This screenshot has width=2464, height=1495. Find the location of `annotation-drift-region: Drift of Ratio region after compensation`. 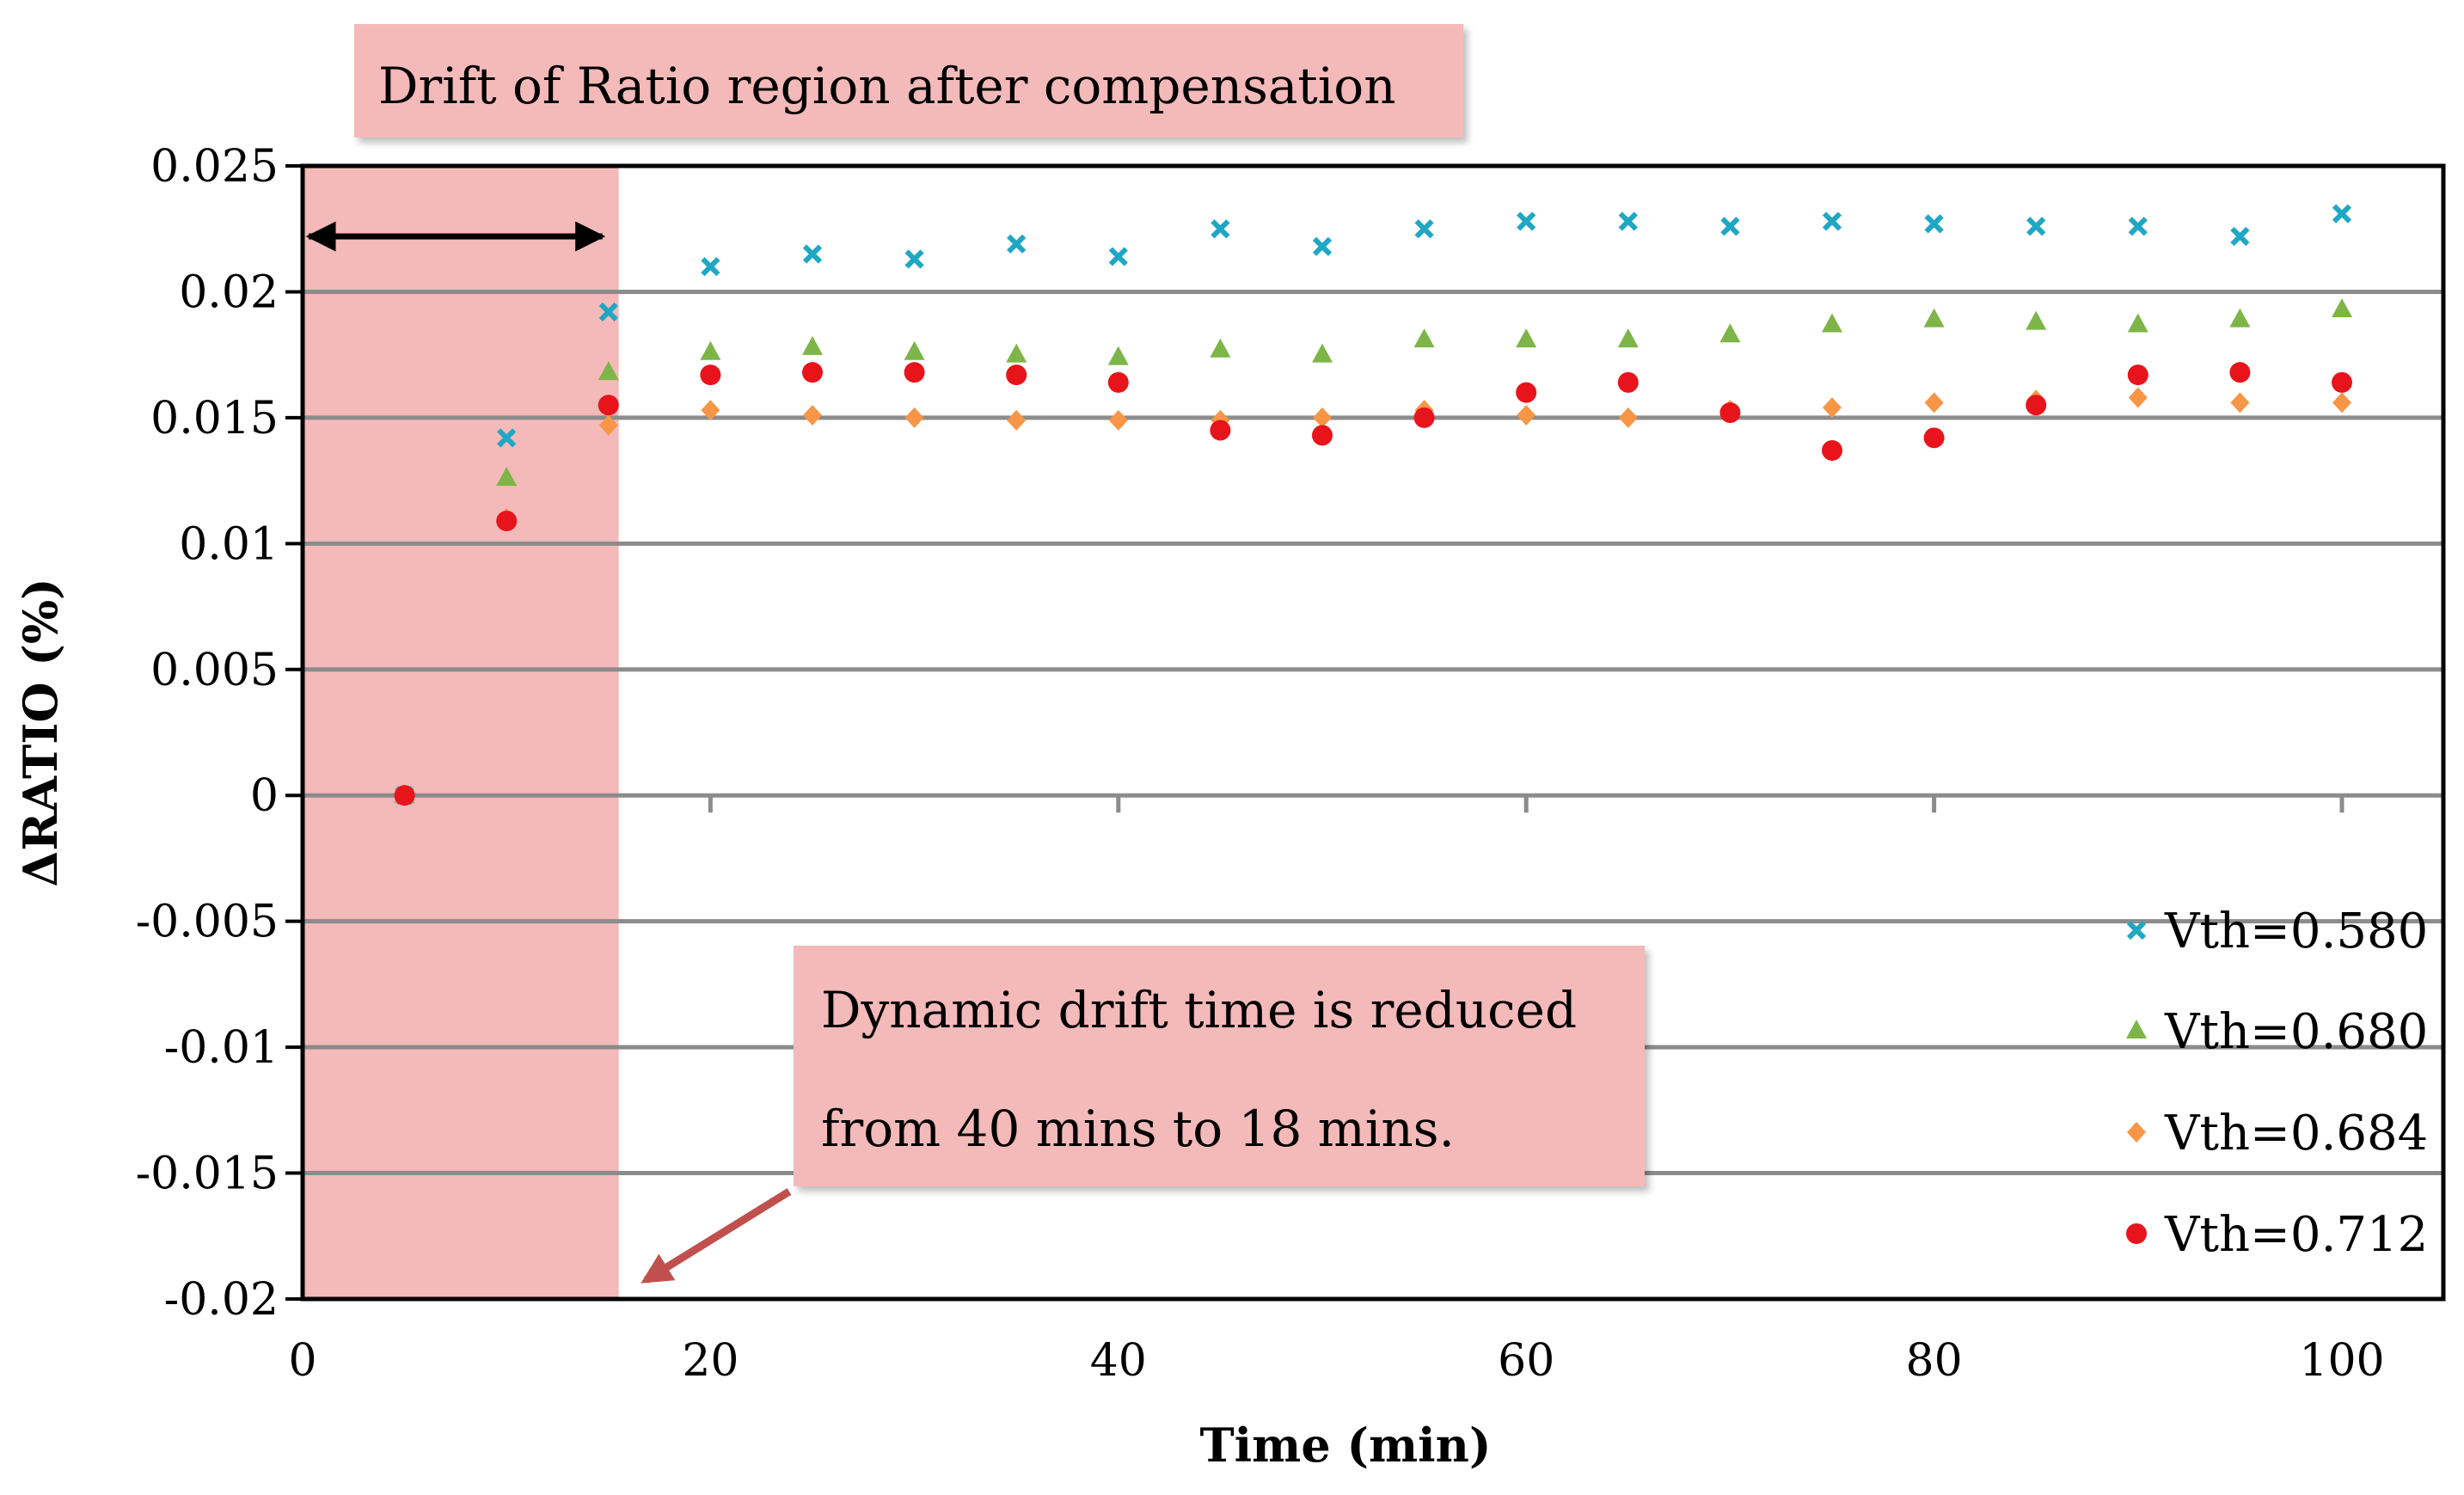

annotation-drift-region: Drift of Ratio region after compensation is located at coordinates (908, 81).